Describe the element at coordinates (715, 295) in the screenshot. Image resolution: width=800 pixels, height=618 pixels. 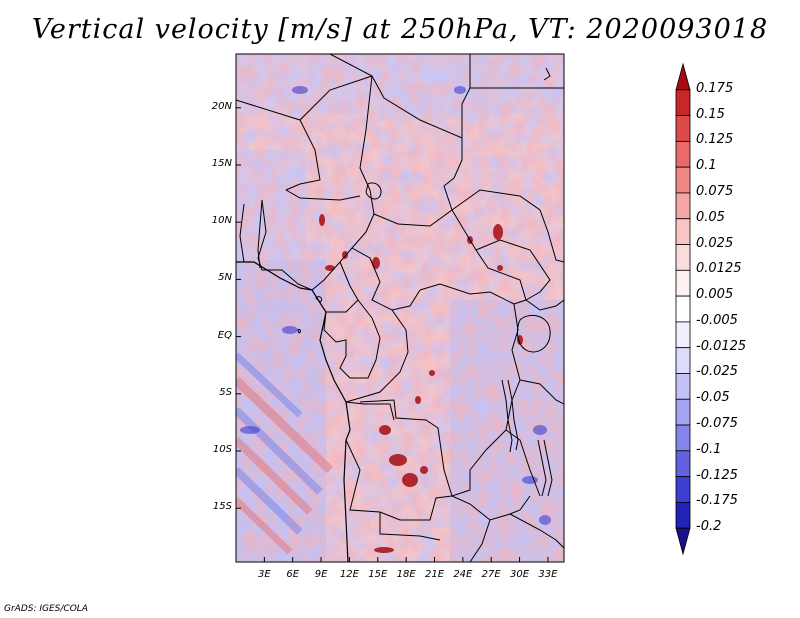
I see `colorbar-label: 0.005` at that location.